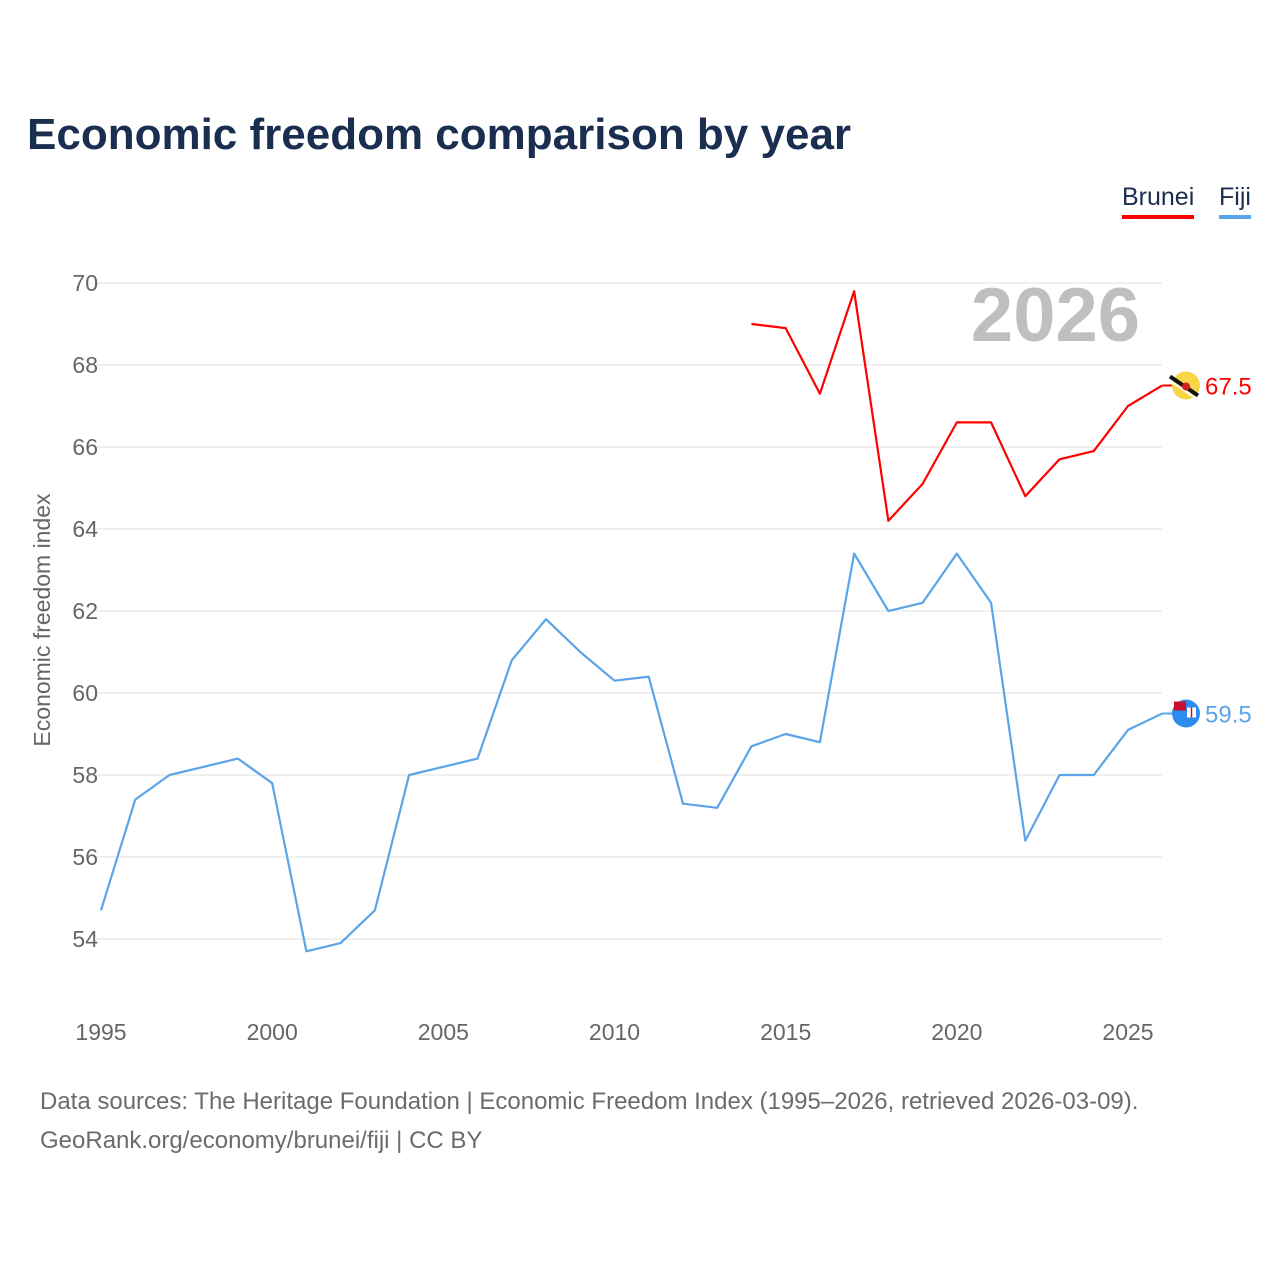  I want to click on x-tick-label: 2010, so click(614, 1032).